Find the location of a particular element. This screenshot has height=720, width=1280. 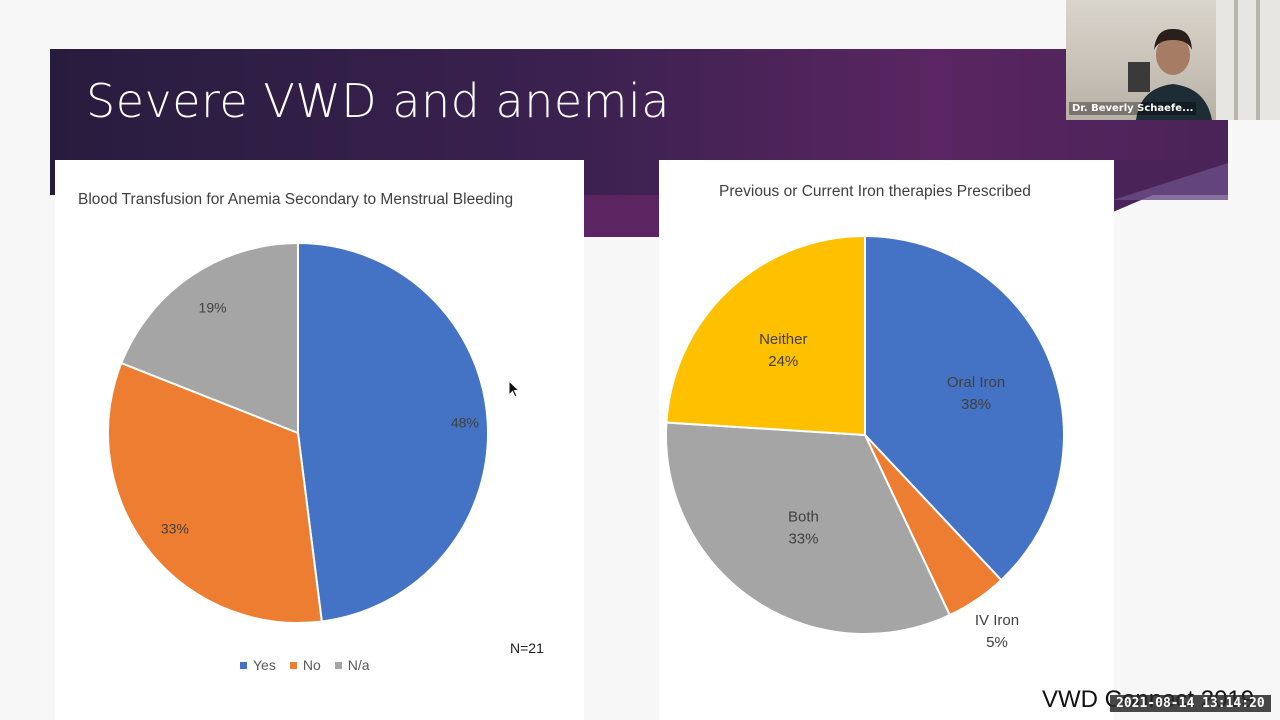

legend-label: N/a is located at coordinates (358, 665).